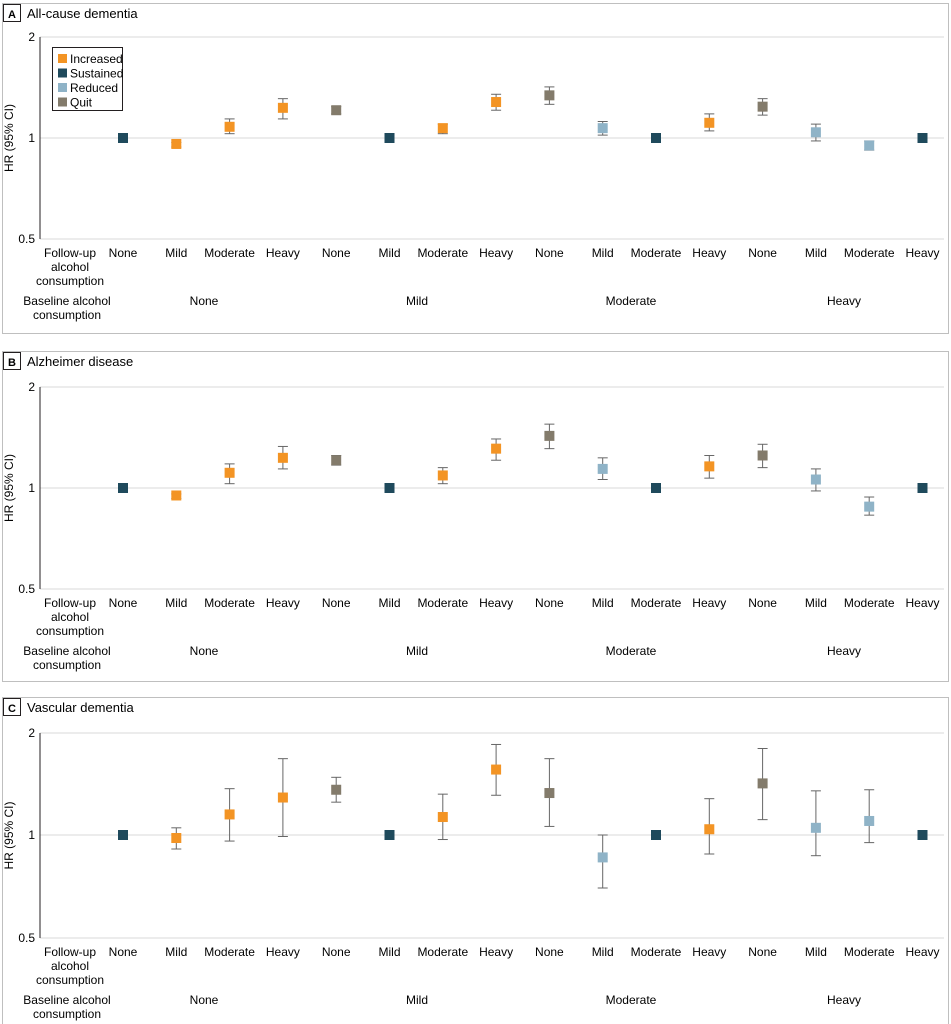 This screenshot has height=1024, width=951. What do you see at coordinates (80, 707) in the screenshot?
I see `panel-title: Vascular dementia` at bounding box center [80, 707].